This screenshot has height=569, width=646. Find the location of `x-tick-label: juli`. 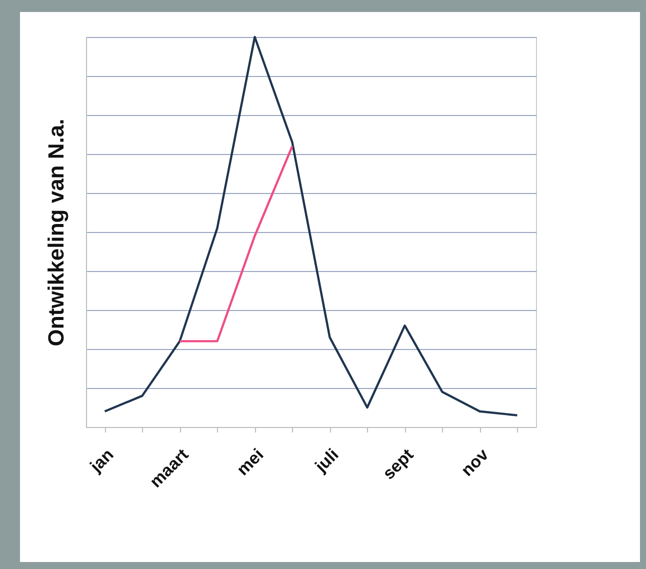

x-tick-label: juli is located at coordinates (326, 461).